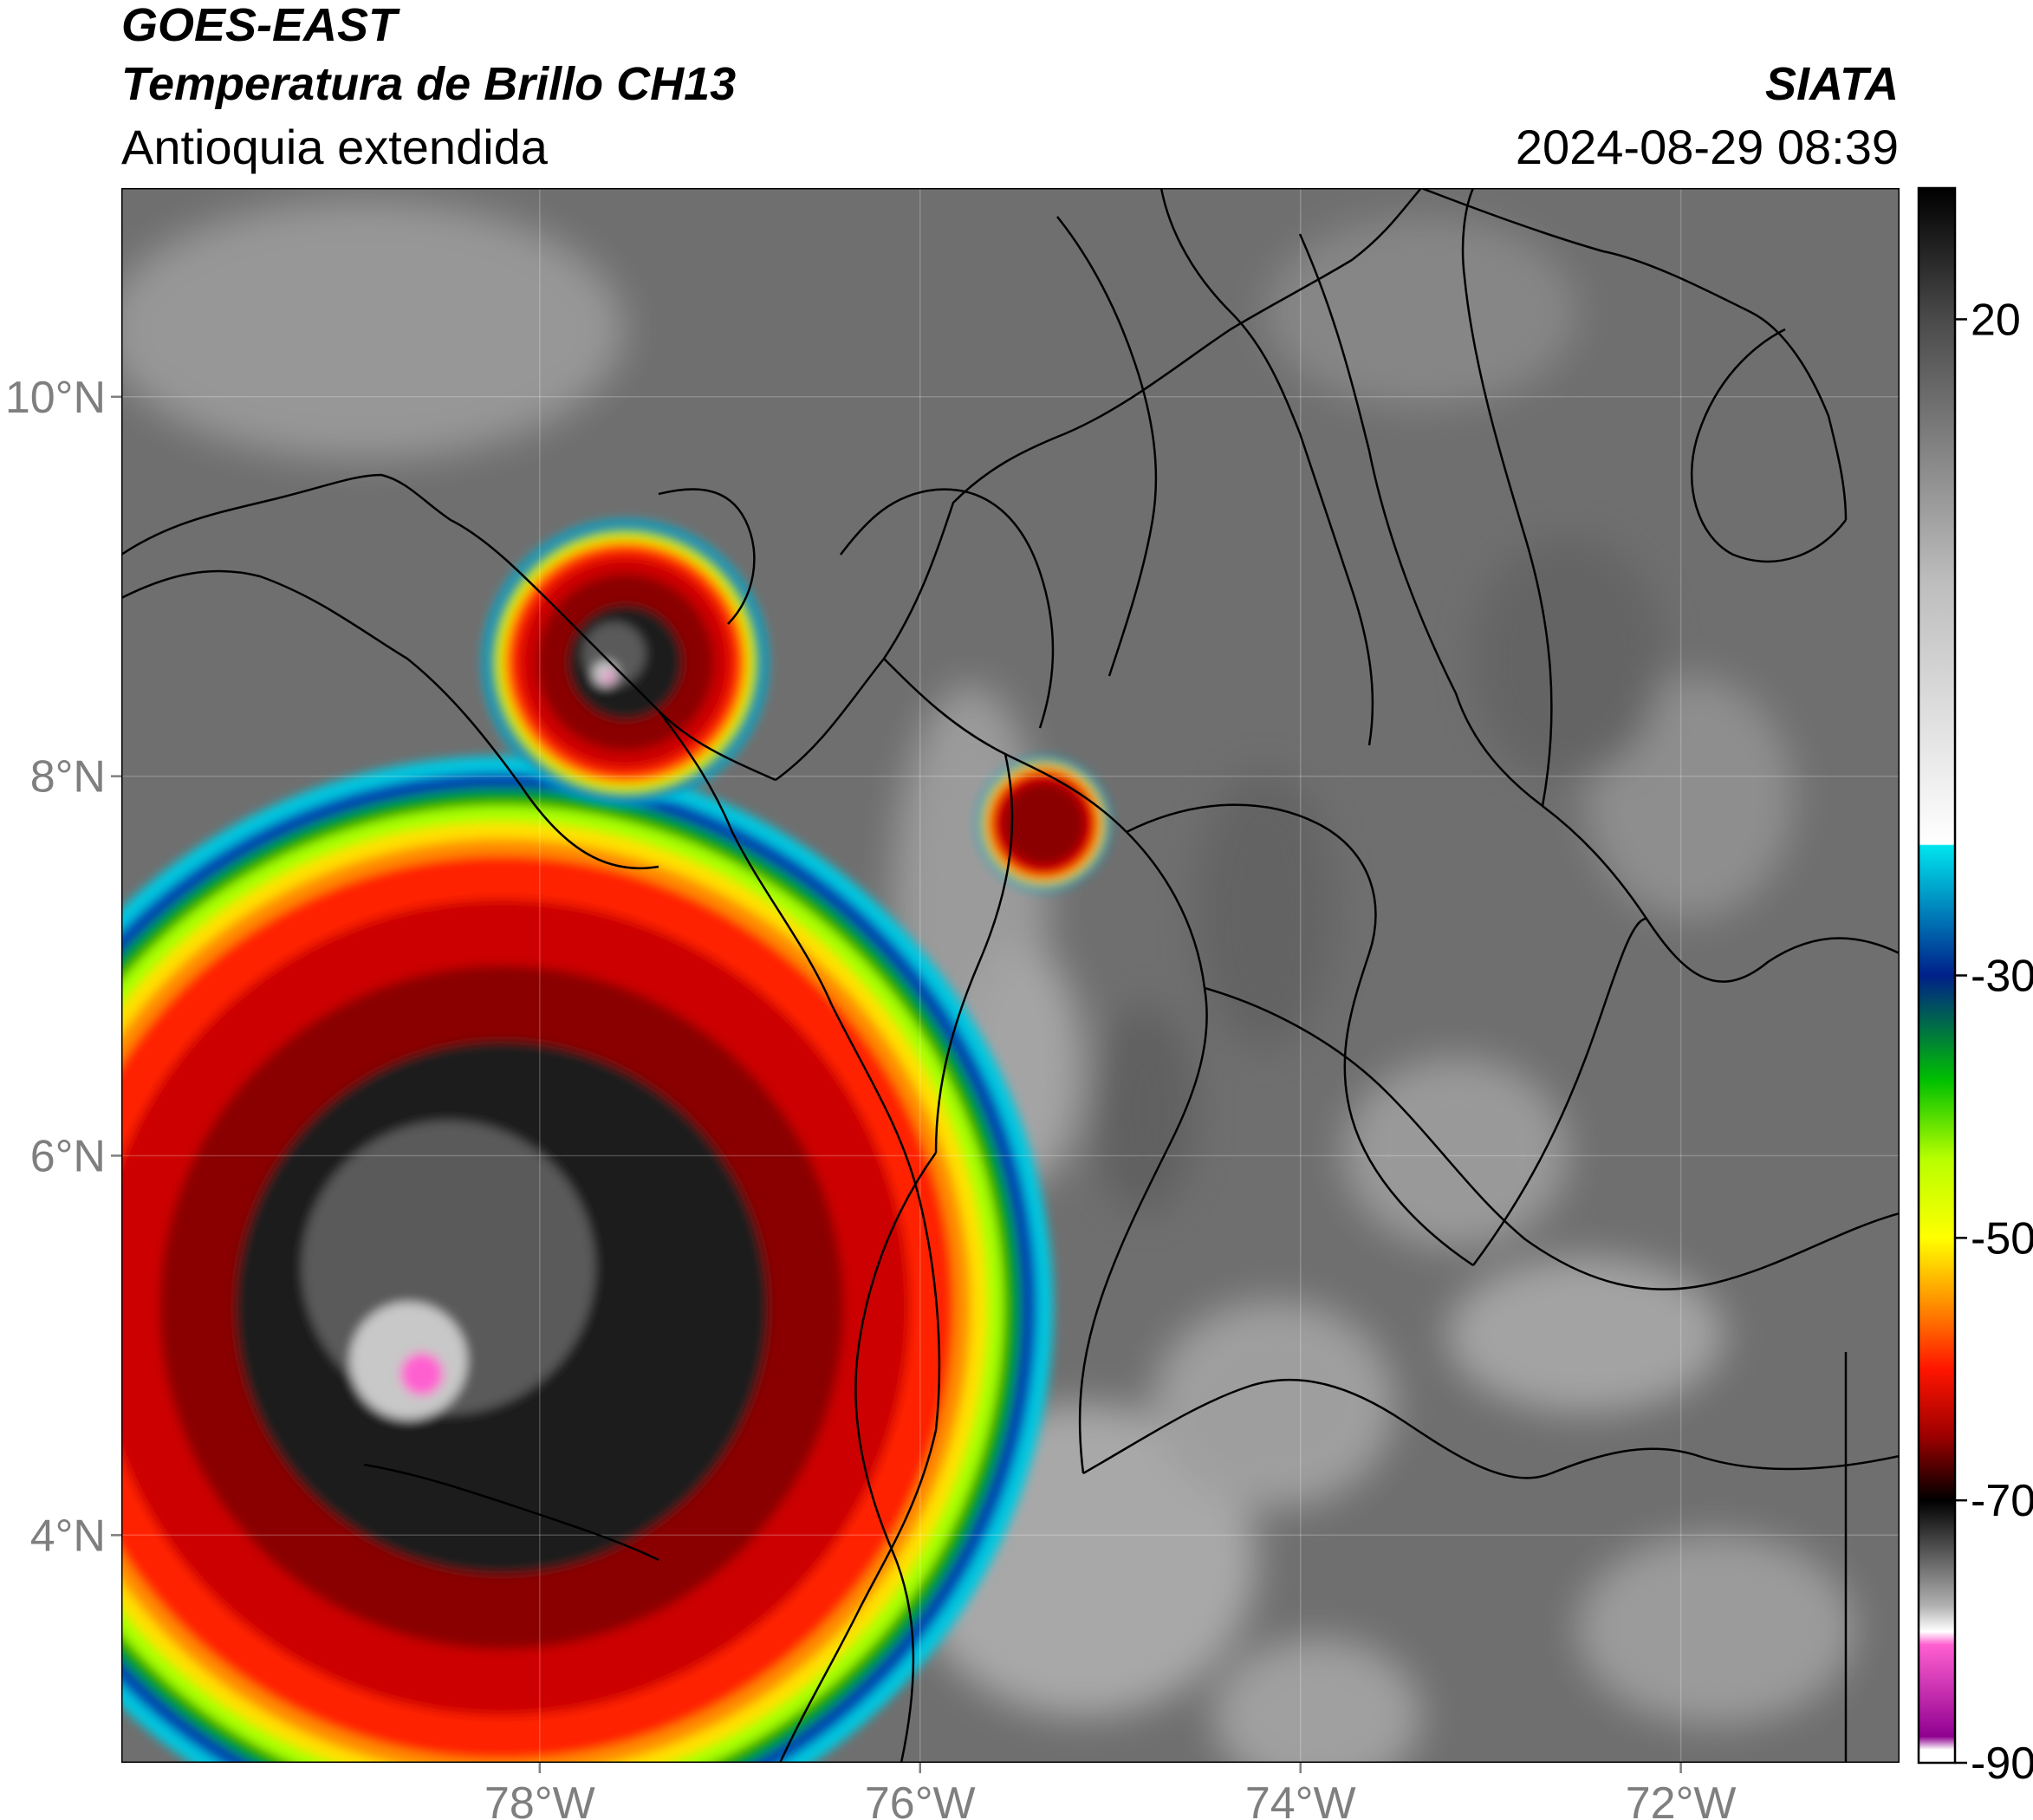 The image size is (2033, 1820). Describe the element at coordinates (63, 967) in the screenshot. I see `latitude-ticks: 10°N 8°N 6°N 4°N` at that location.